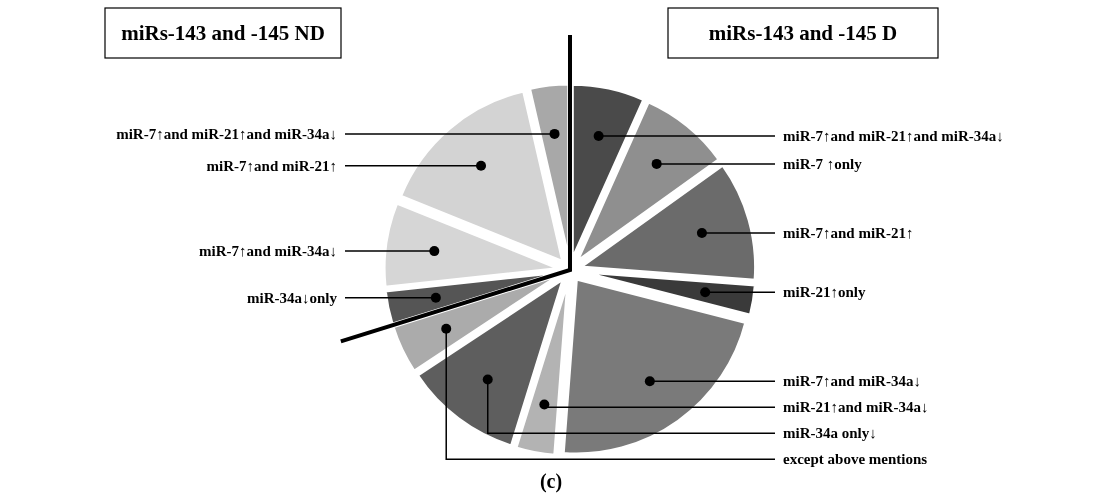  Describe the element at coordinates (830, 433) in the screenshot. I see `slice-label: miR-34a only↓` at that location.